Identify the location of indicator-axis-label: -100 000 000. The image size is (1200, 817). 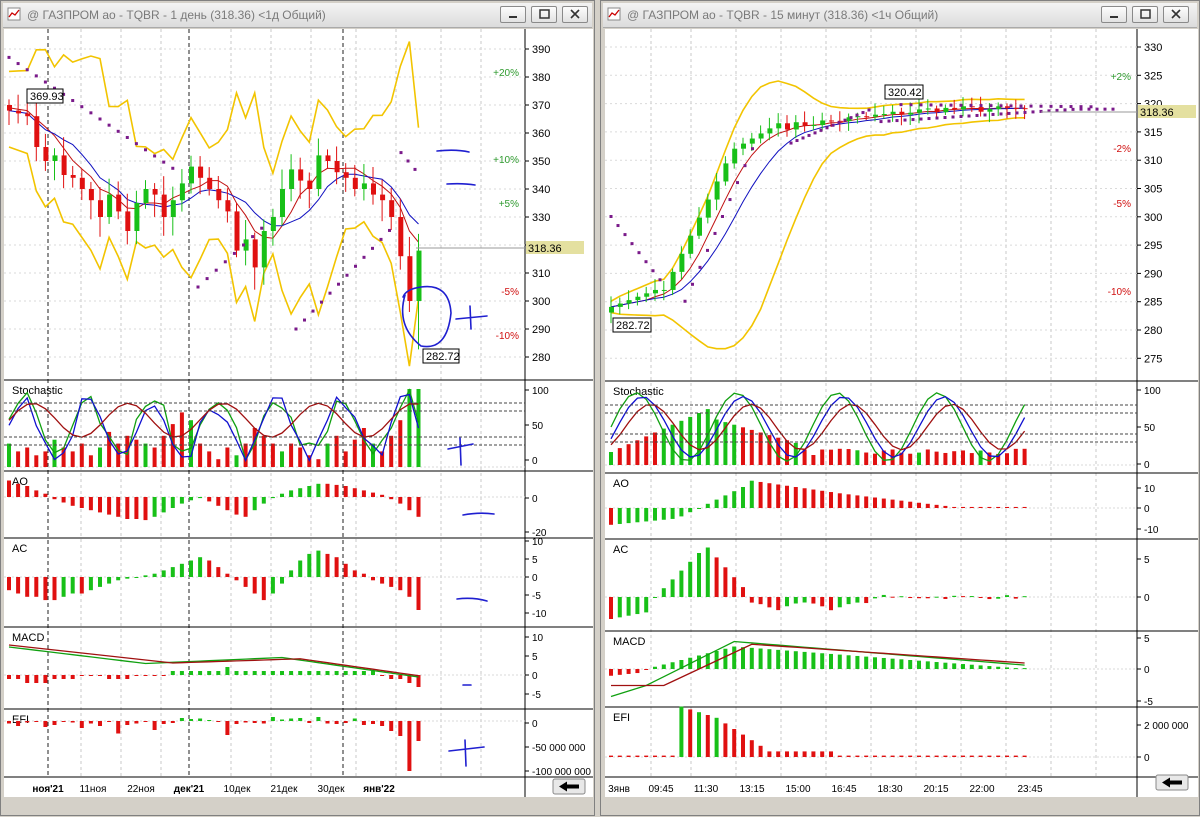
(561, 772).